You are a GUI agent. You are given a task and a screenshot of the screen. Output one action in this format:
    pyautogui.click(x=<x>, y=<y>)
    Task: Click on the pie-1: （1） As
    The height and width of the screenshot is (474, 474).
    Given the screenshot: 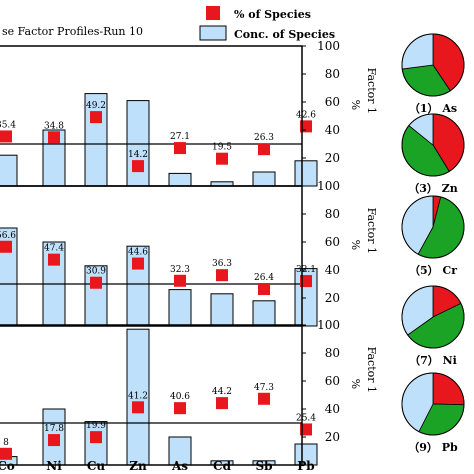 What is the action you would take?
    pyautogui.click(x=433, y=74)
    